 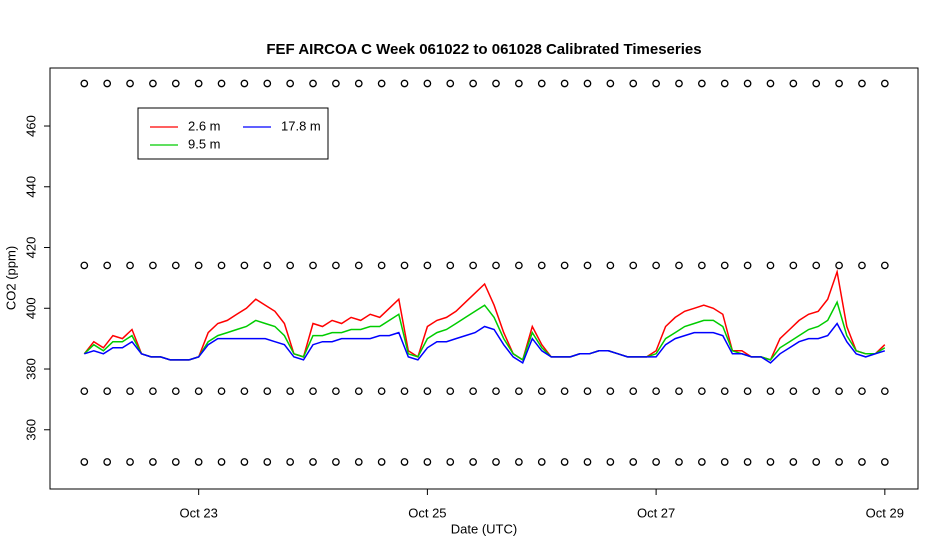 I want to click on legend-label: 2.6 m, so click(x=204, y=125).